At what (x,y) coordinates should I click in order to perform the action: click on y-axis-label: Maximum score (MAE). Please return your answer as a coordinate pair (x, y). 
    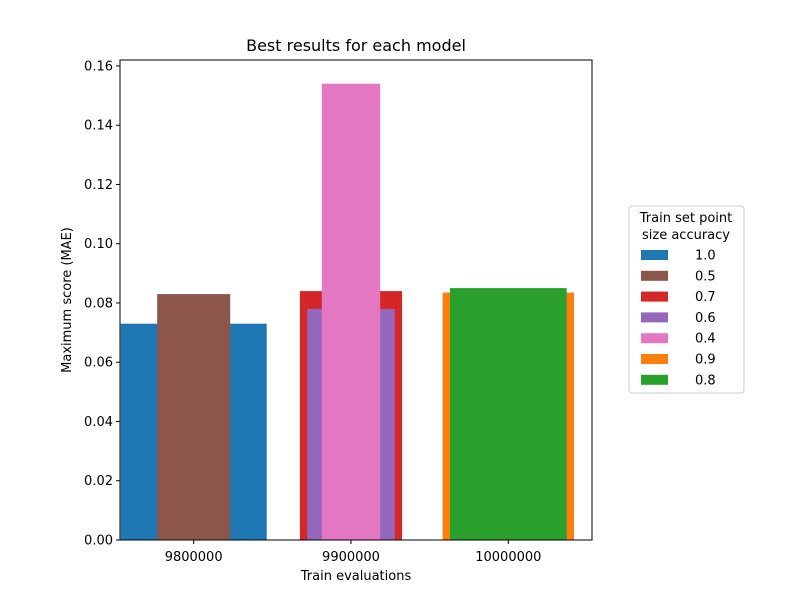
    Looking at the image, I should click on (67, 300).